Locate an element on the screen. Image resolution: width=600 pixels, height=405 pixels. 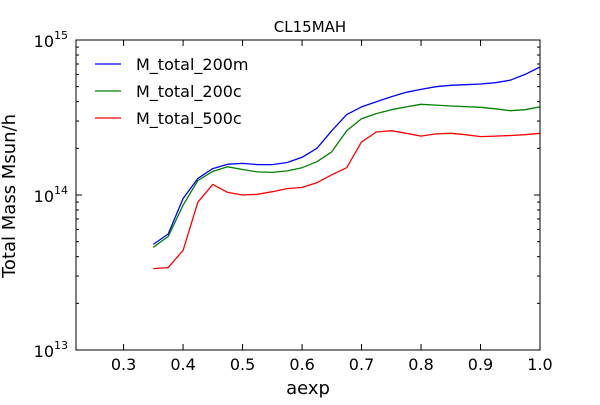
x-tick-label: 0.4 is located at coordinates (182, 364).